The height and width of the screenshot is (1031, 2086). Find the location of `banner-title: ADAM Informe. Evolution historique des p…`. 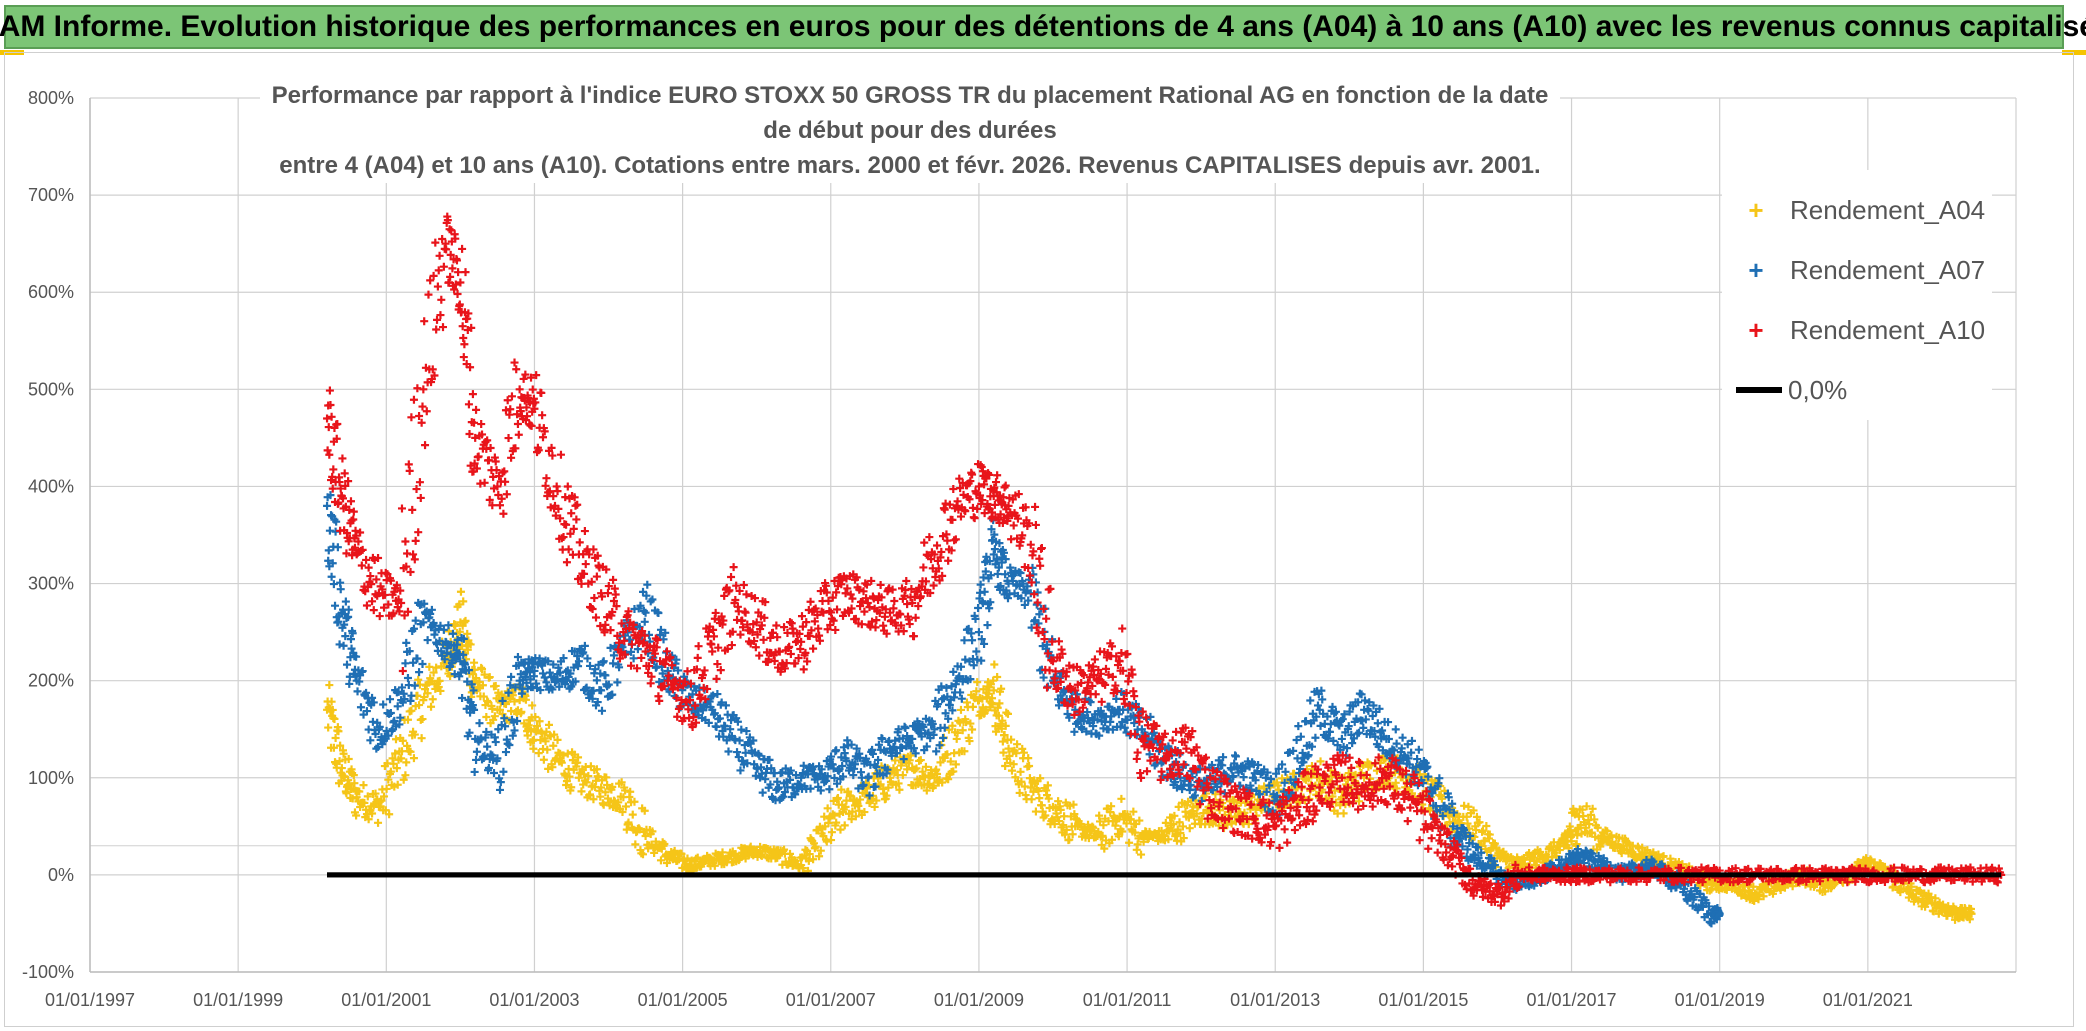

banner-title: ADAM Informe. Evolution historique des p… is located at coordinates (1043, 26).